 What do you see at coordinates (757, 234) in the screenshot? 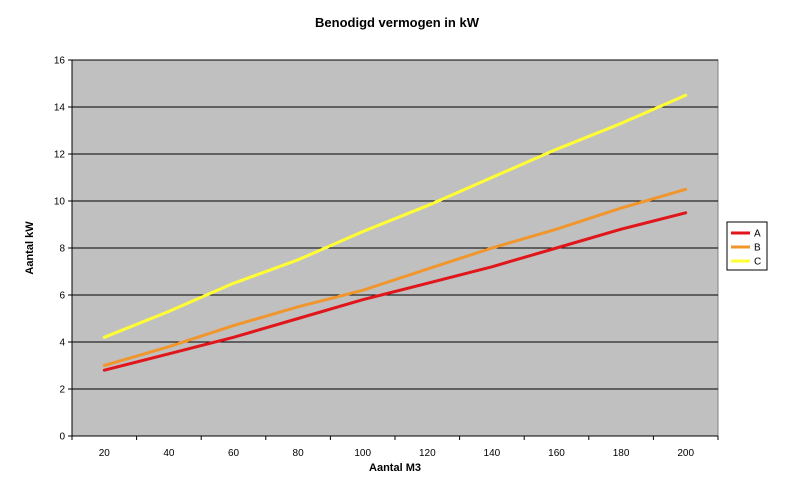
I see `legend-label-a: A` at bounding box center [757, 234].